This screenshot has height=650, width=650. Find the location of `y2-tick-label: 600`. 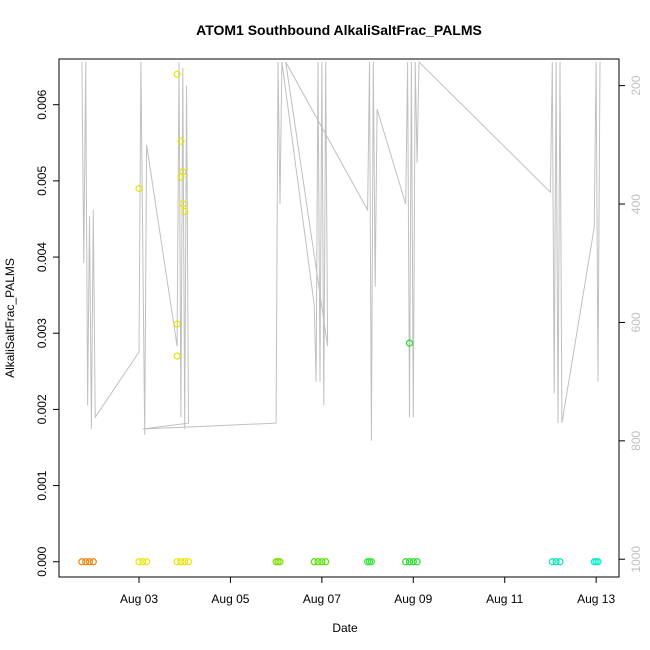

y2-tick-label: 600 is located at coordinates (636, 322).